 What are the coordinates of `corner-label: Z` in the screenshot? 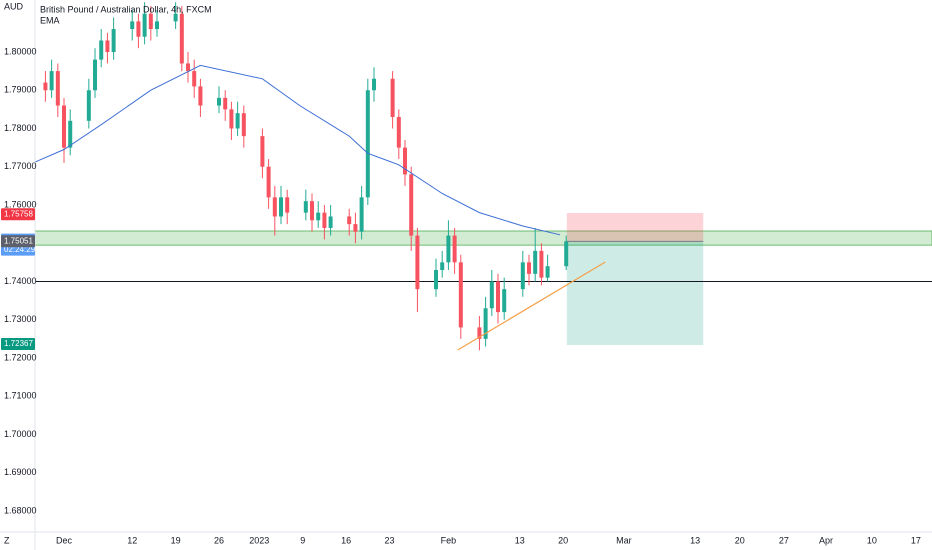 It's located at (7, 540).